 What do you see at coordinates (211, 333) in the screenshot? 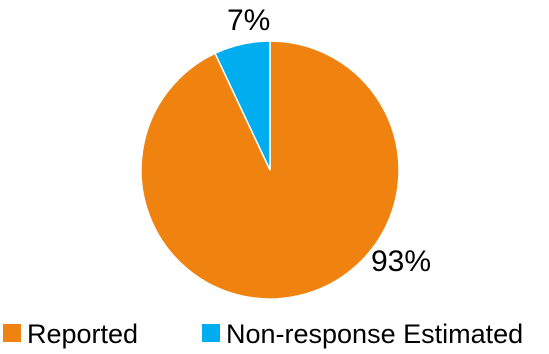
I see `legend-swatch-non-response-estimated` at bounding box center [211, 333].